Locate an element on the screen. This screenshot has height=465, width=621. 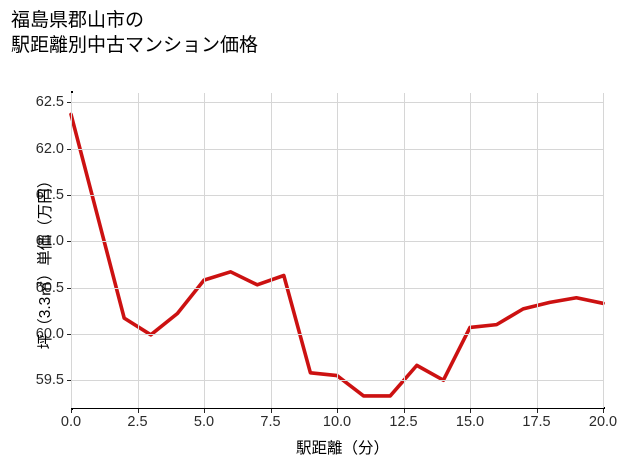
x-axis-spine is located at coordinates (338, 408).